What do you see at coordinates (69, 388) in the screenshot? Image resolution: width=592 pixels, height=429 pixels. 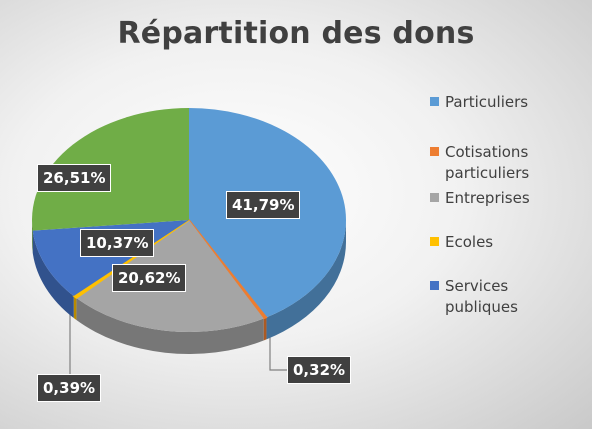 I see `data-label-3: 0,39%` at bounding box center [69, 388].